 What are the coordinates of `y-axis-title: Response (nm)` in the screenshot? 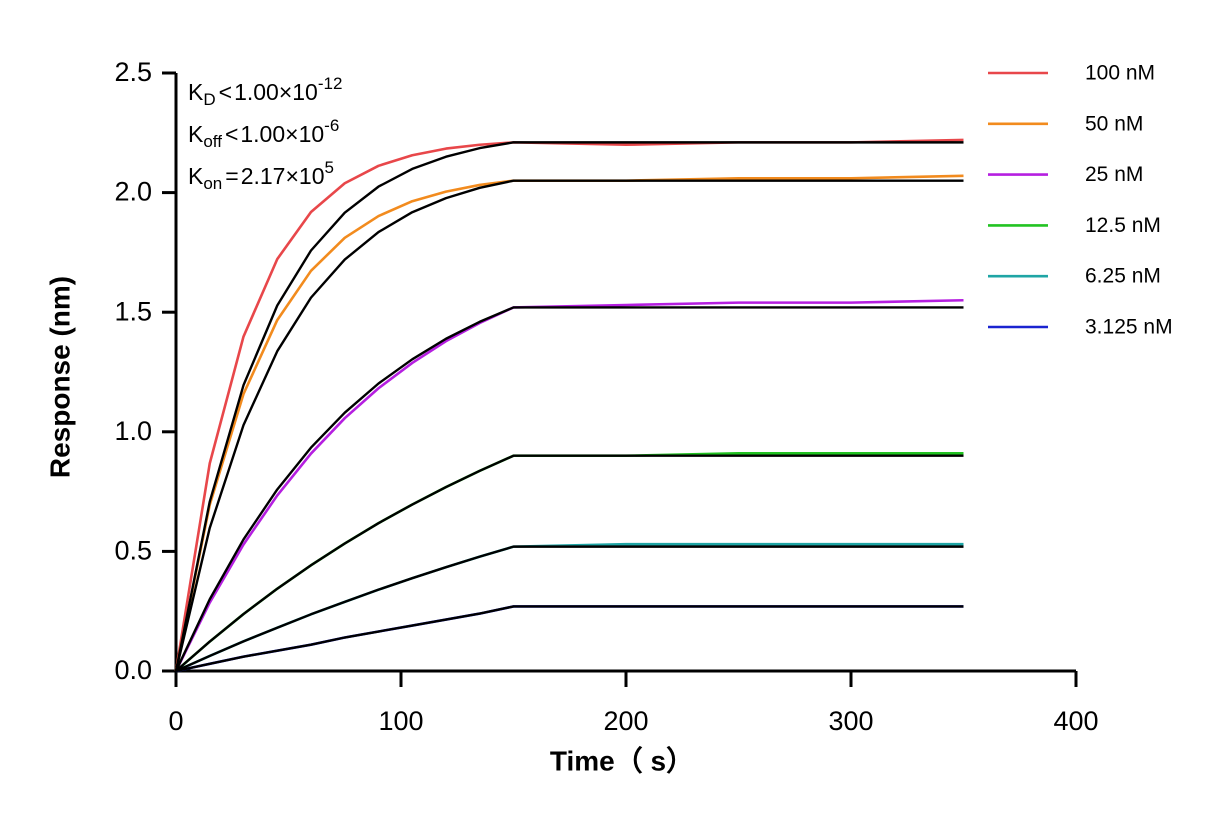 It's located at (59, 377).